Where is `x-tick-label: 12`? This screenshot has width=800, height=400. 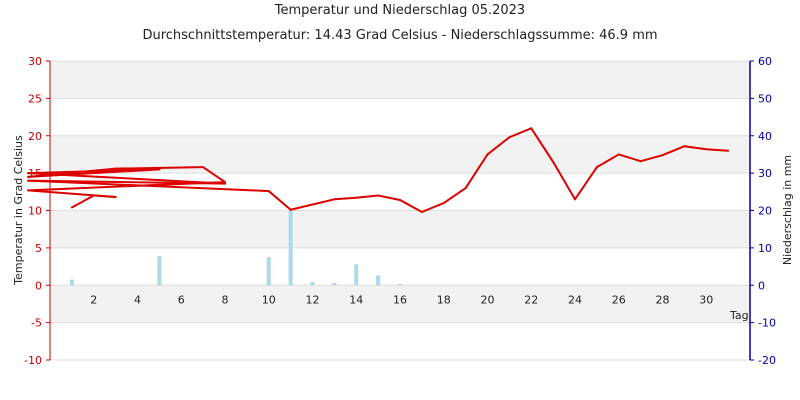
x-tick-label: 12 is located at coordinates (313, 299).